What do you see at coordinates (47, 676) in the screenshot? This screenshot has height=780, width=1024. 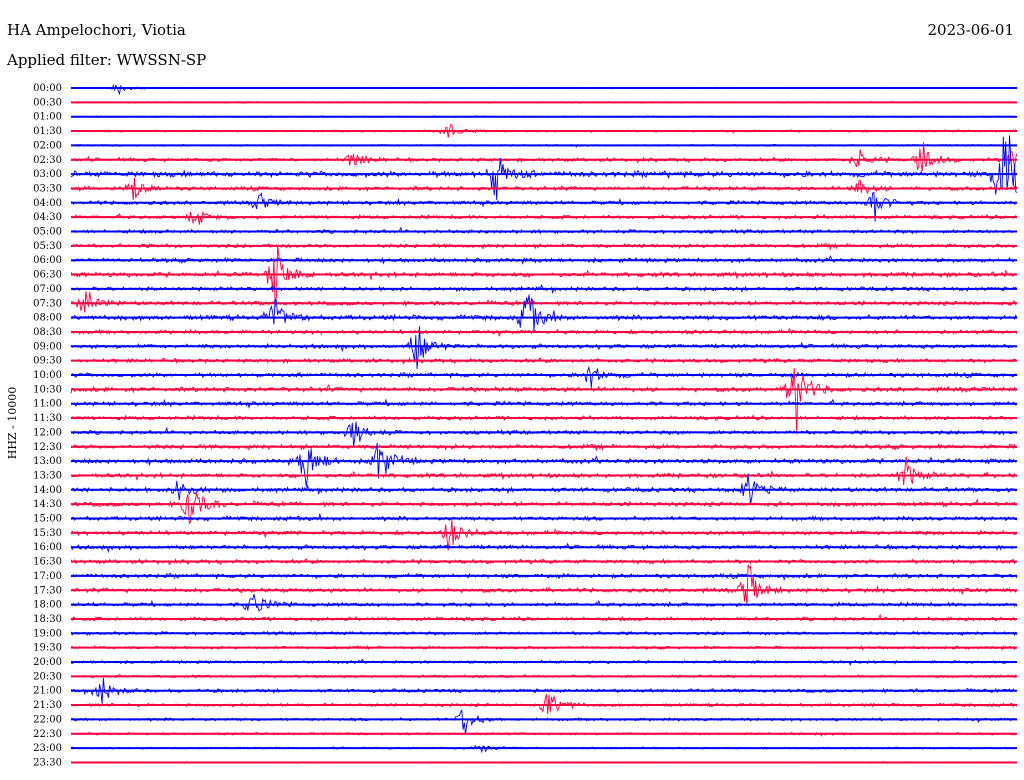 I see `row-time-label: 20:30` at bounding box center [47, 676].